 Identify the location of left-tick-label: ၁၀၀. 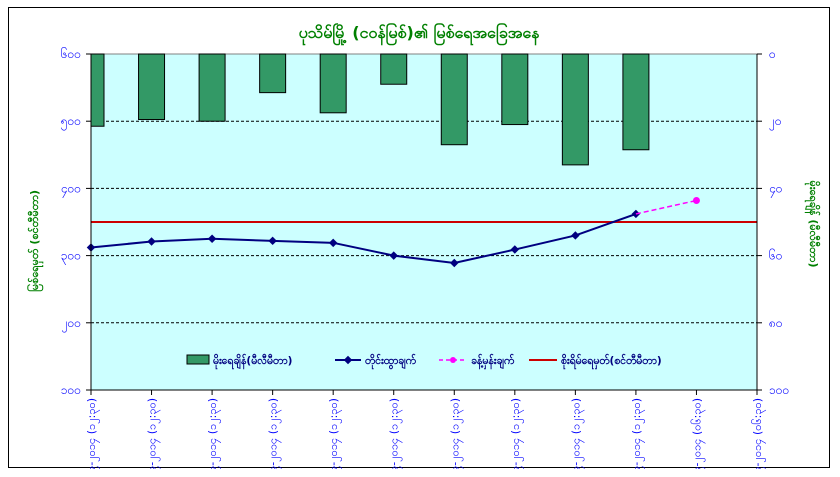
(71, 390).